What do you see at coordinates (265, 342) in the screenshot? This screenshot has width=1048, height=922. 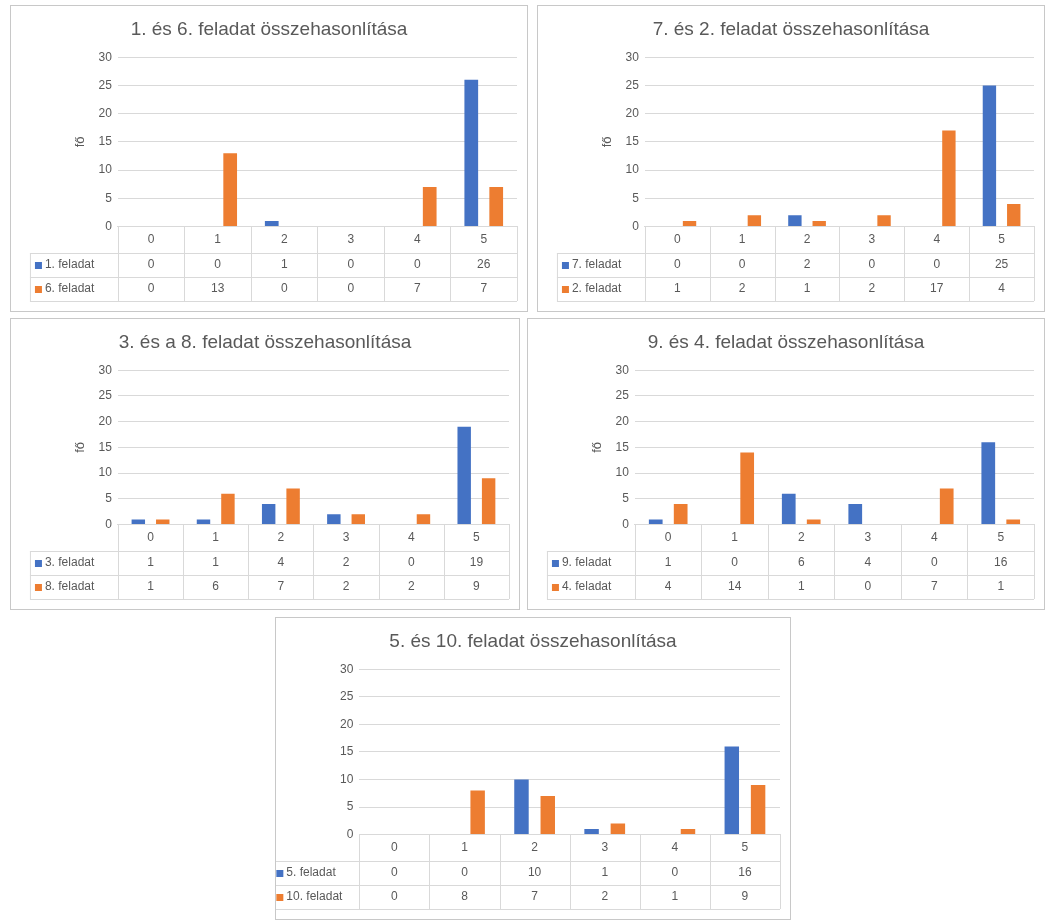 I see `chart-title: 3. és a 8. feladat összehasonlítása` at bounding box center [265, 342].